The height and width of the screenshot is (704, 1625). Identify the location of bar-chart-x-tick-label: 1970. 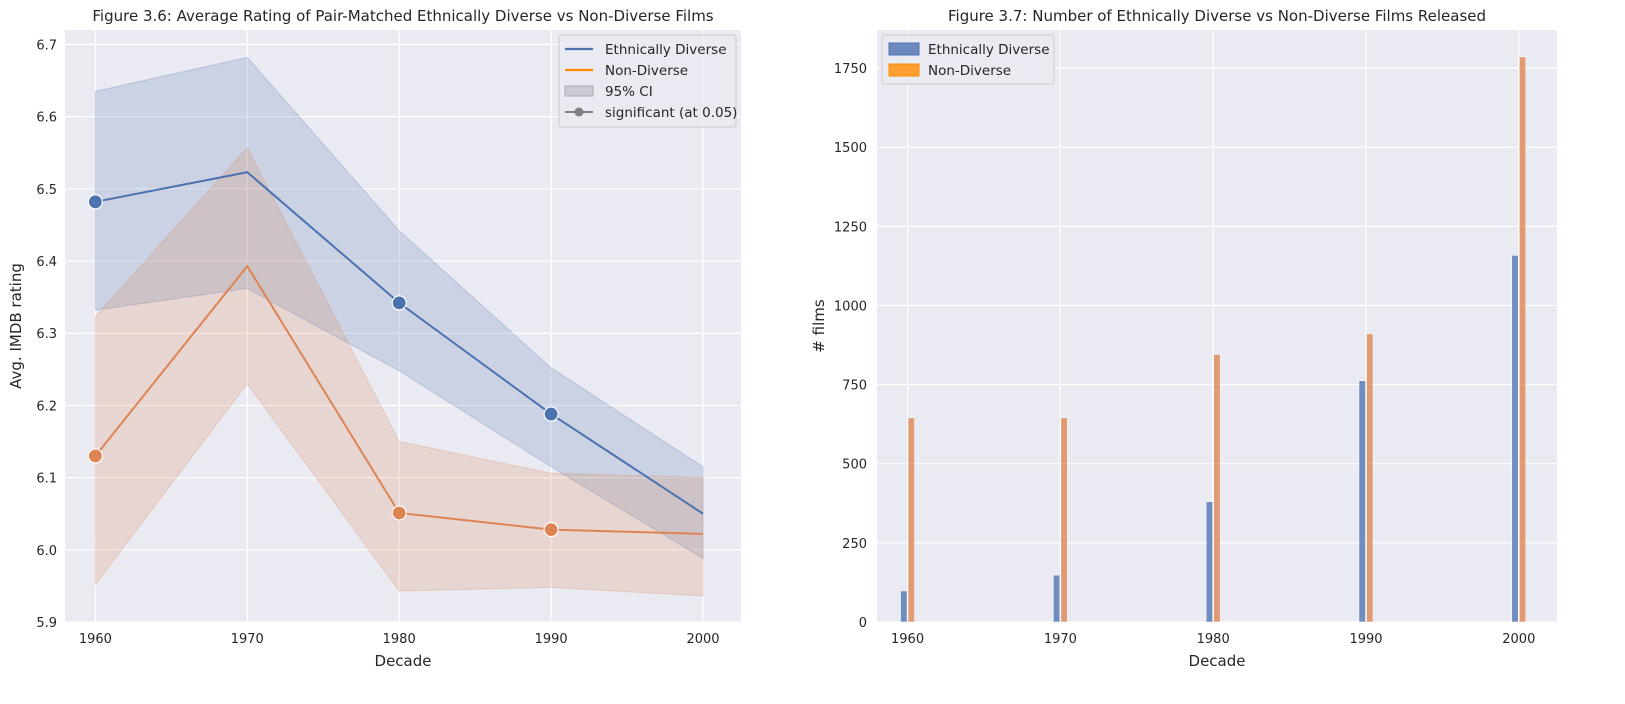
(1060, 639).